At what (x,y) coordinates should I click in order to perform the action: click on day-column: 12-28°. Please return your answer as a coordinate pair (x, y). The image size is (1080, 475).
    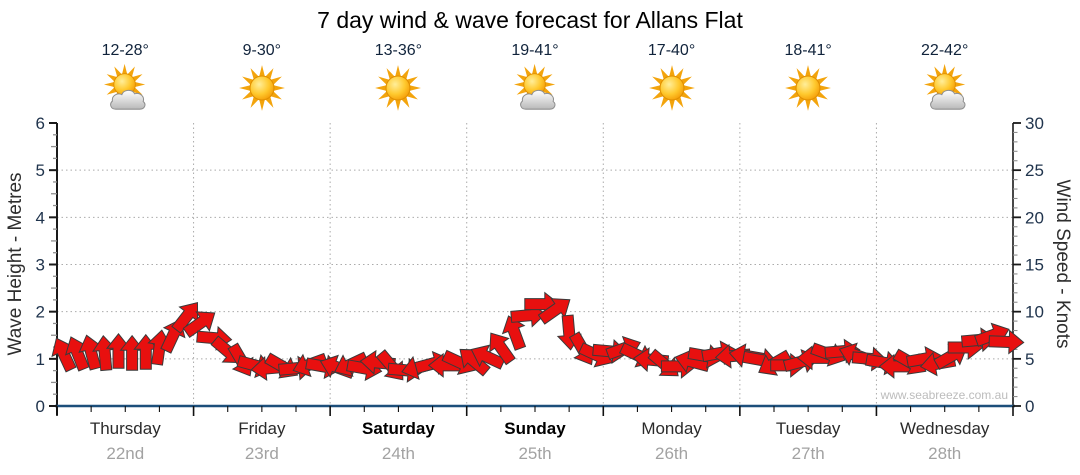
    Looking at the image, I should click on (125, 77).